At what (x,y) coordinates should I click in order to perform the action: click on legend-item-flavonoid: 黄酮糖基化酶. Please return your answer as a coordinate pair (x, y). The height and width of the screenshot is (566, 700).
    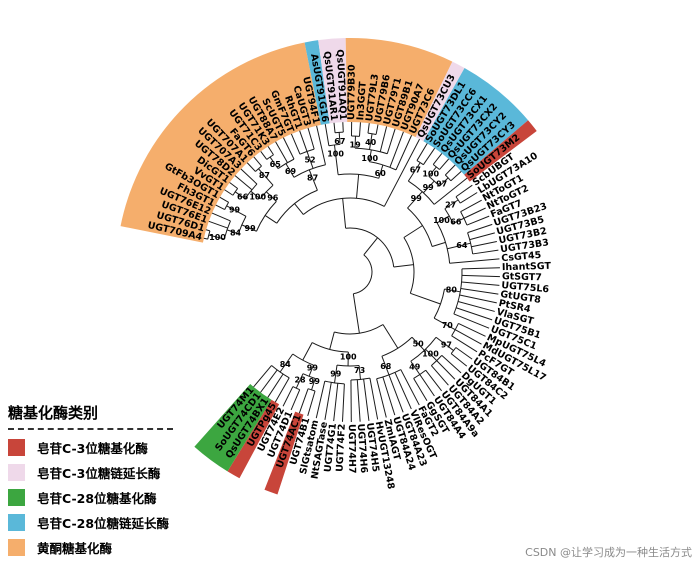
    Looking at the image, I should click on (118, 547).